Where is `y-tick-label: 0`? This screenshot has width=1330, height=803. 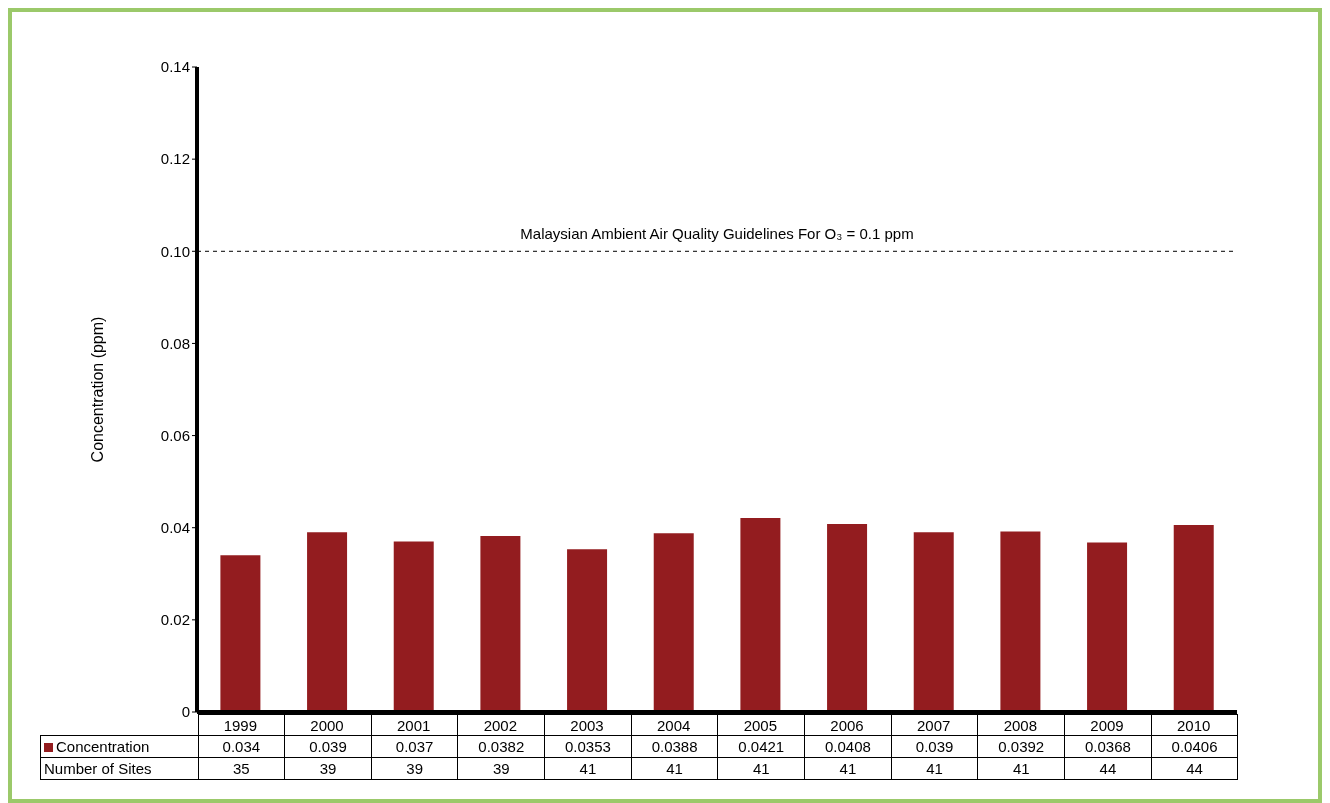 y-tick-label: 0 is located at coordinates (185, 712).